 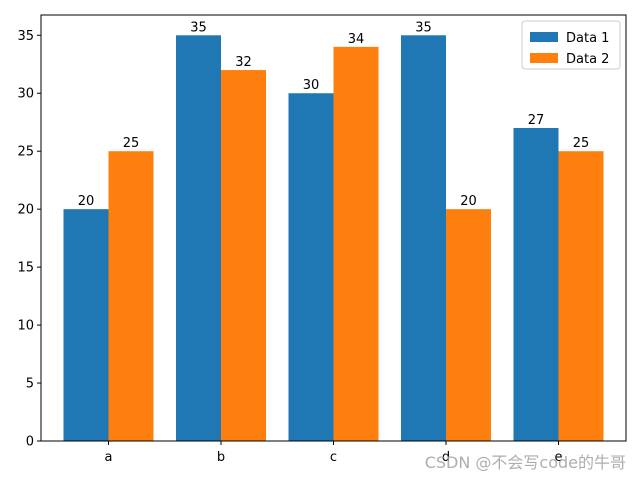 I want to click on legend: Data 1 Data 2, so click(x=571, y=45).